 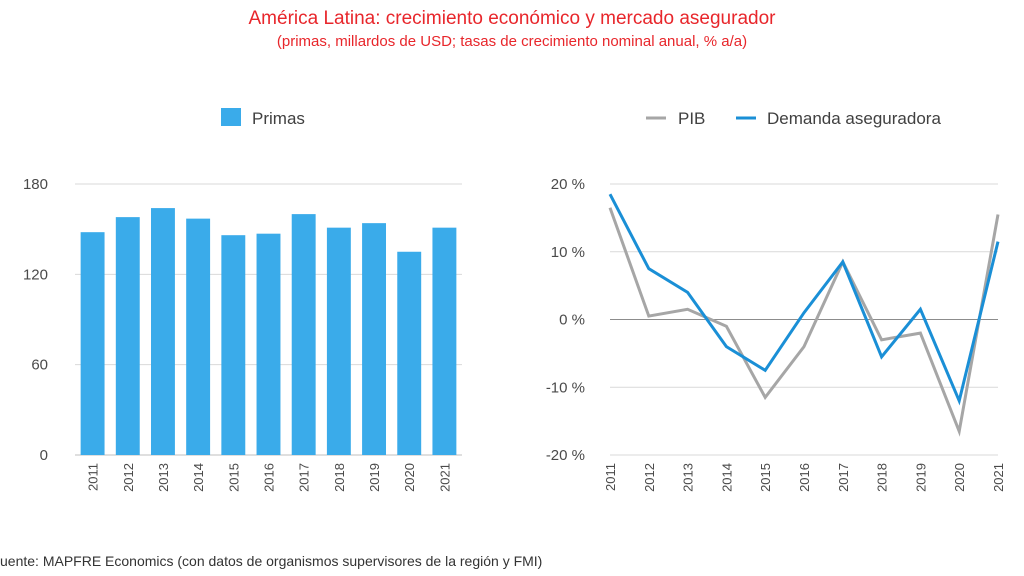 I want to click on right-y-tick-label: 0 %, so click(x=572, y=320).